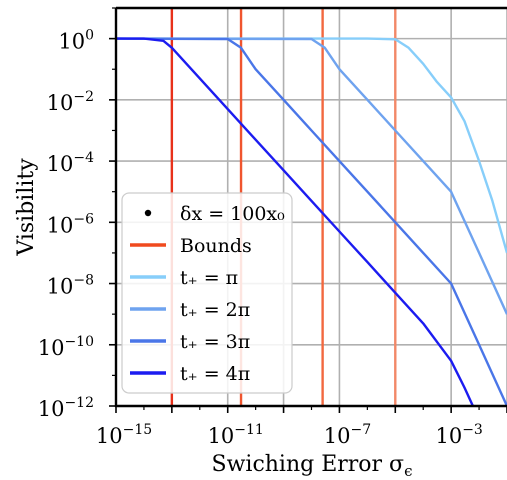 The height and width of the screenshot is (480, 507). What do you see at coordinates (458, 435) in the screenshot?
I see `x-tick-label: 10⁻³` at bounding box center [458, 435].